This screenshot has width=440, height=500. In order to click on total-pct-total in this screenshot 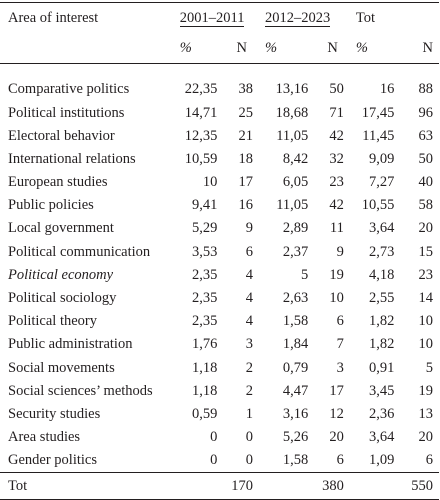, I will do `click(369, 486)`.